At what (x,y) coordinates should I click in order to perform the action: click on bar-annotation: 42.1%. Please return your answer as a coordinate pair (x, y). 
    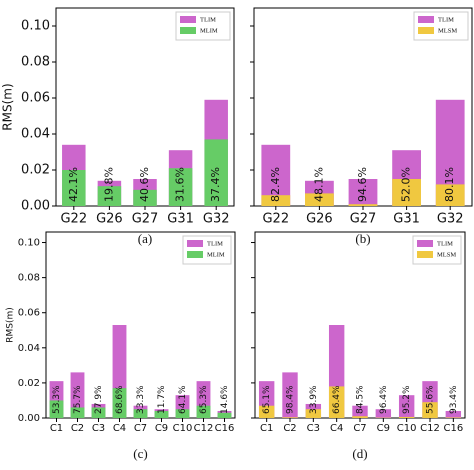
    Looking at the image, I should click on (73, 184).